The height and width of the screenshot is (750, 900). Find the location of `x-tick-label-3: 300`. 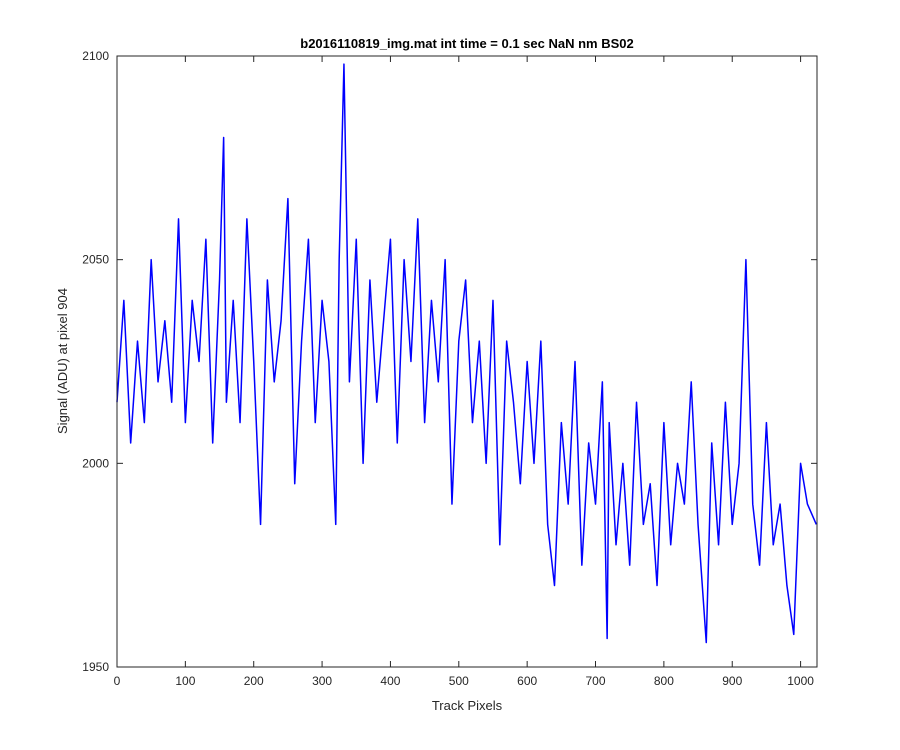

x-tick-label-3: 300 is located at coordinates (322, 681).